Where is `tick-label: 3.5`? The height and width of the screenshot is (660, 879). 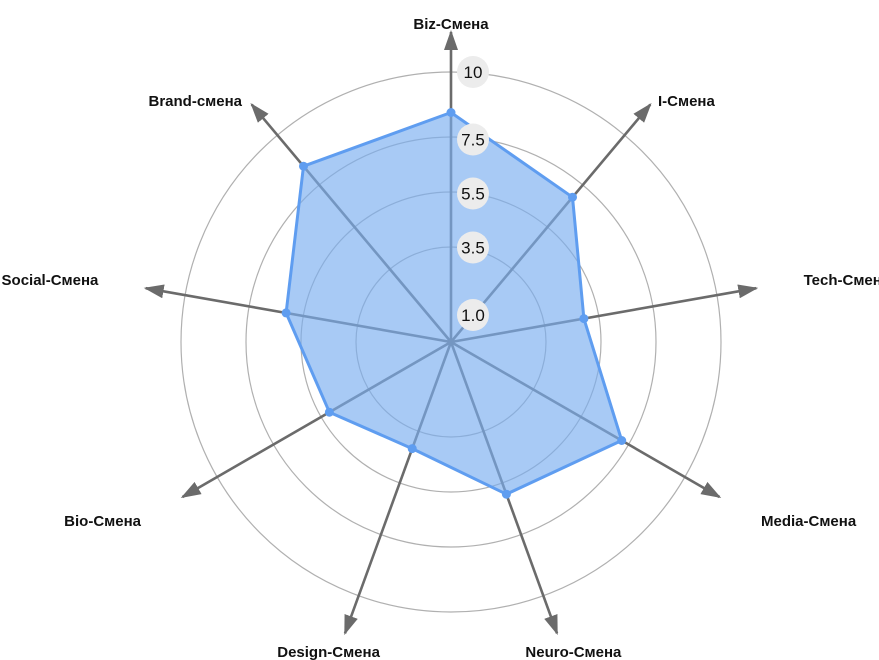 tick-label: 3.5 is located at coordinates (473, 248).